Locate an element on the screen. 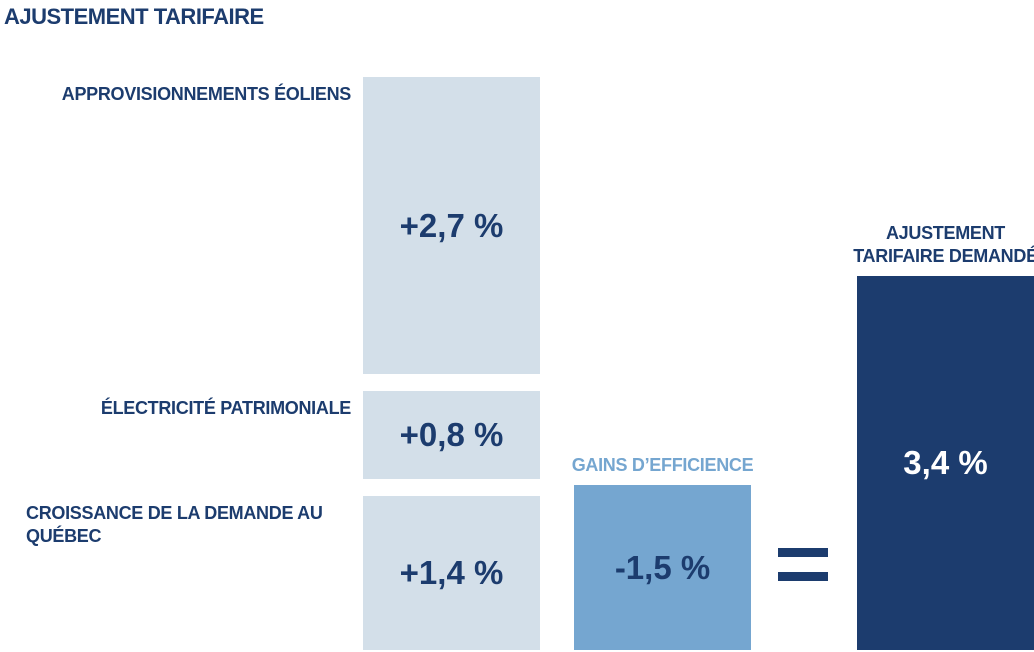  value-label: 3,4 % is located at coordinates (945, 462).